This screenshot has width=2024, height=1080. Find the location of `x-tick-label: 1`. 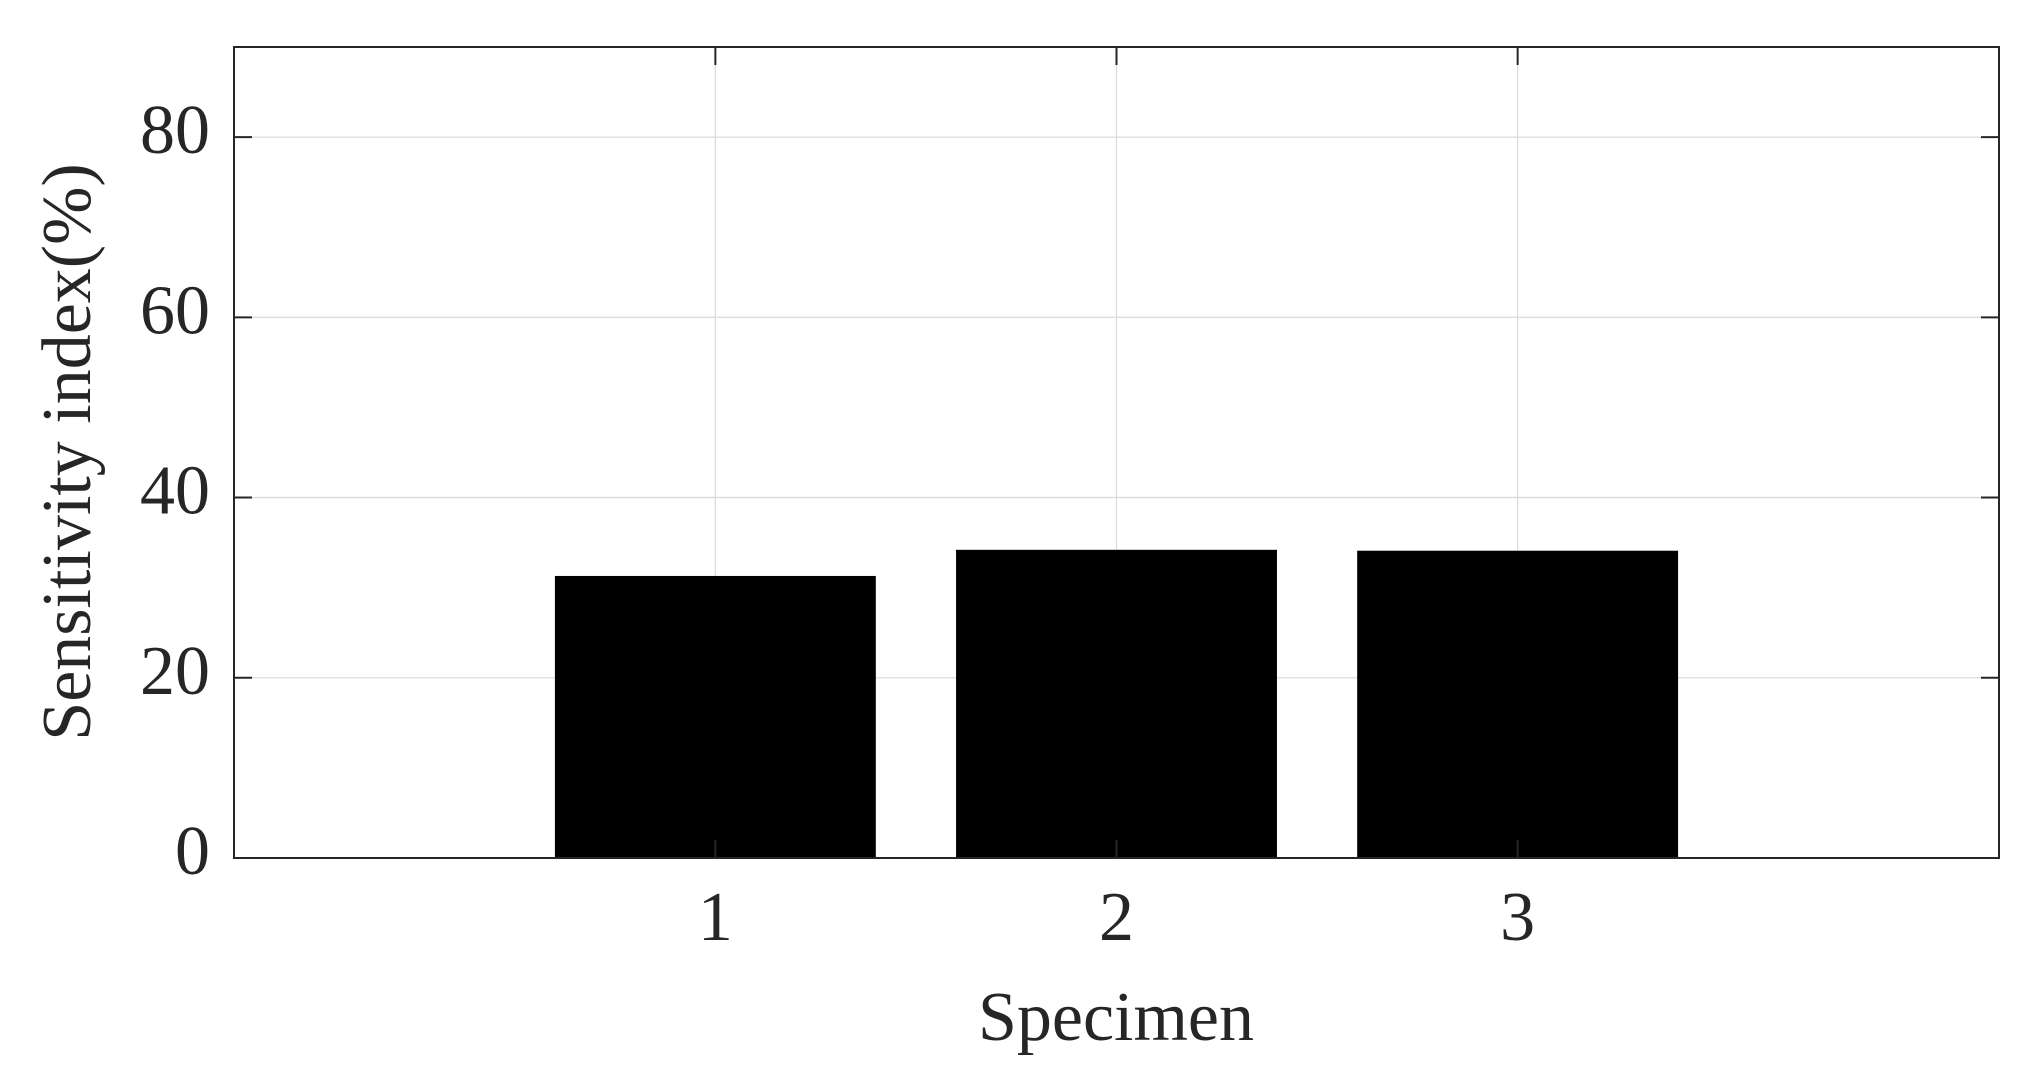

x-tick-label: 1 is located at coordinates (715, 917).